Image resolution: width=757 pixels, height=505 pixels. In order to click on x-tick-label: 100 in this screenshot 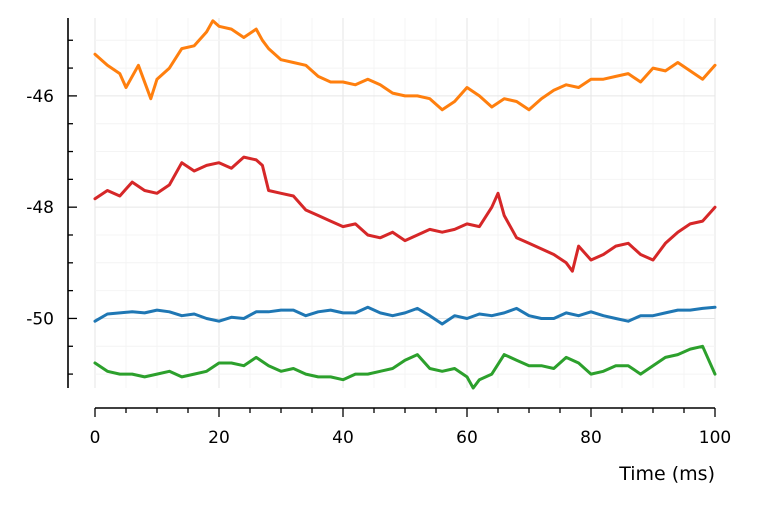, I will do `click(715, 438)`.